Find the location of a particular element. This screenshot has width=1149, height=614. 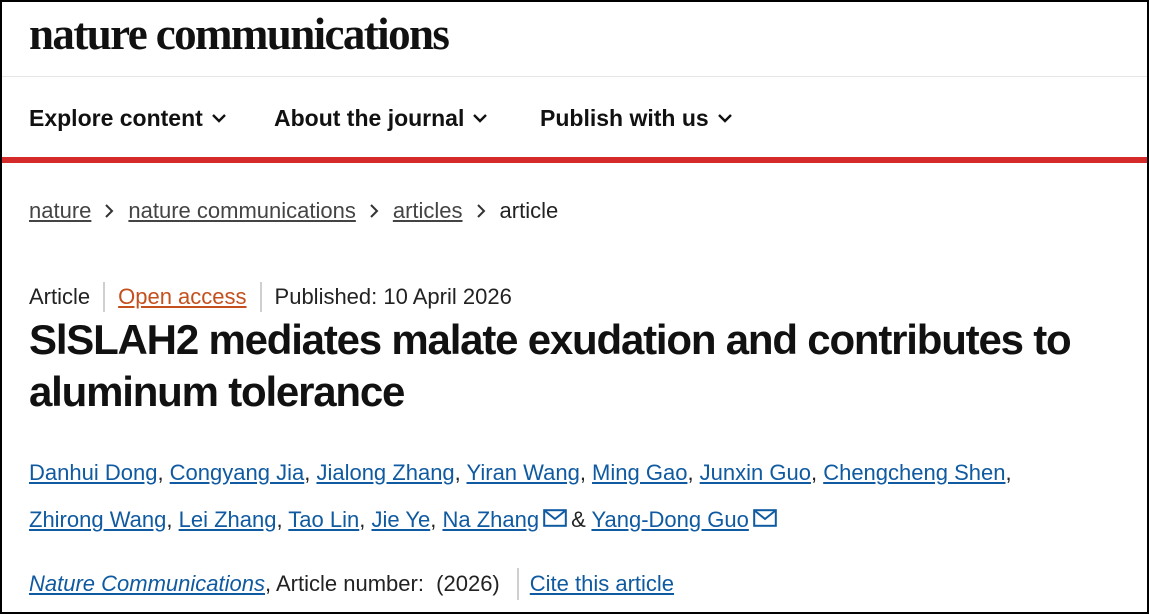

nav-item-label: About the journal is located at coordinates (369, 118).